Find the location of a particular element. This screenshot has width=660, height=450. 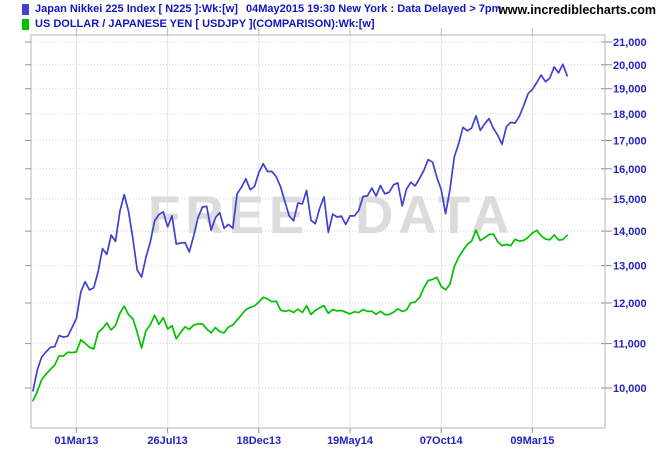

y-axis-label: 10,000 is located at coordinates (630, 389).